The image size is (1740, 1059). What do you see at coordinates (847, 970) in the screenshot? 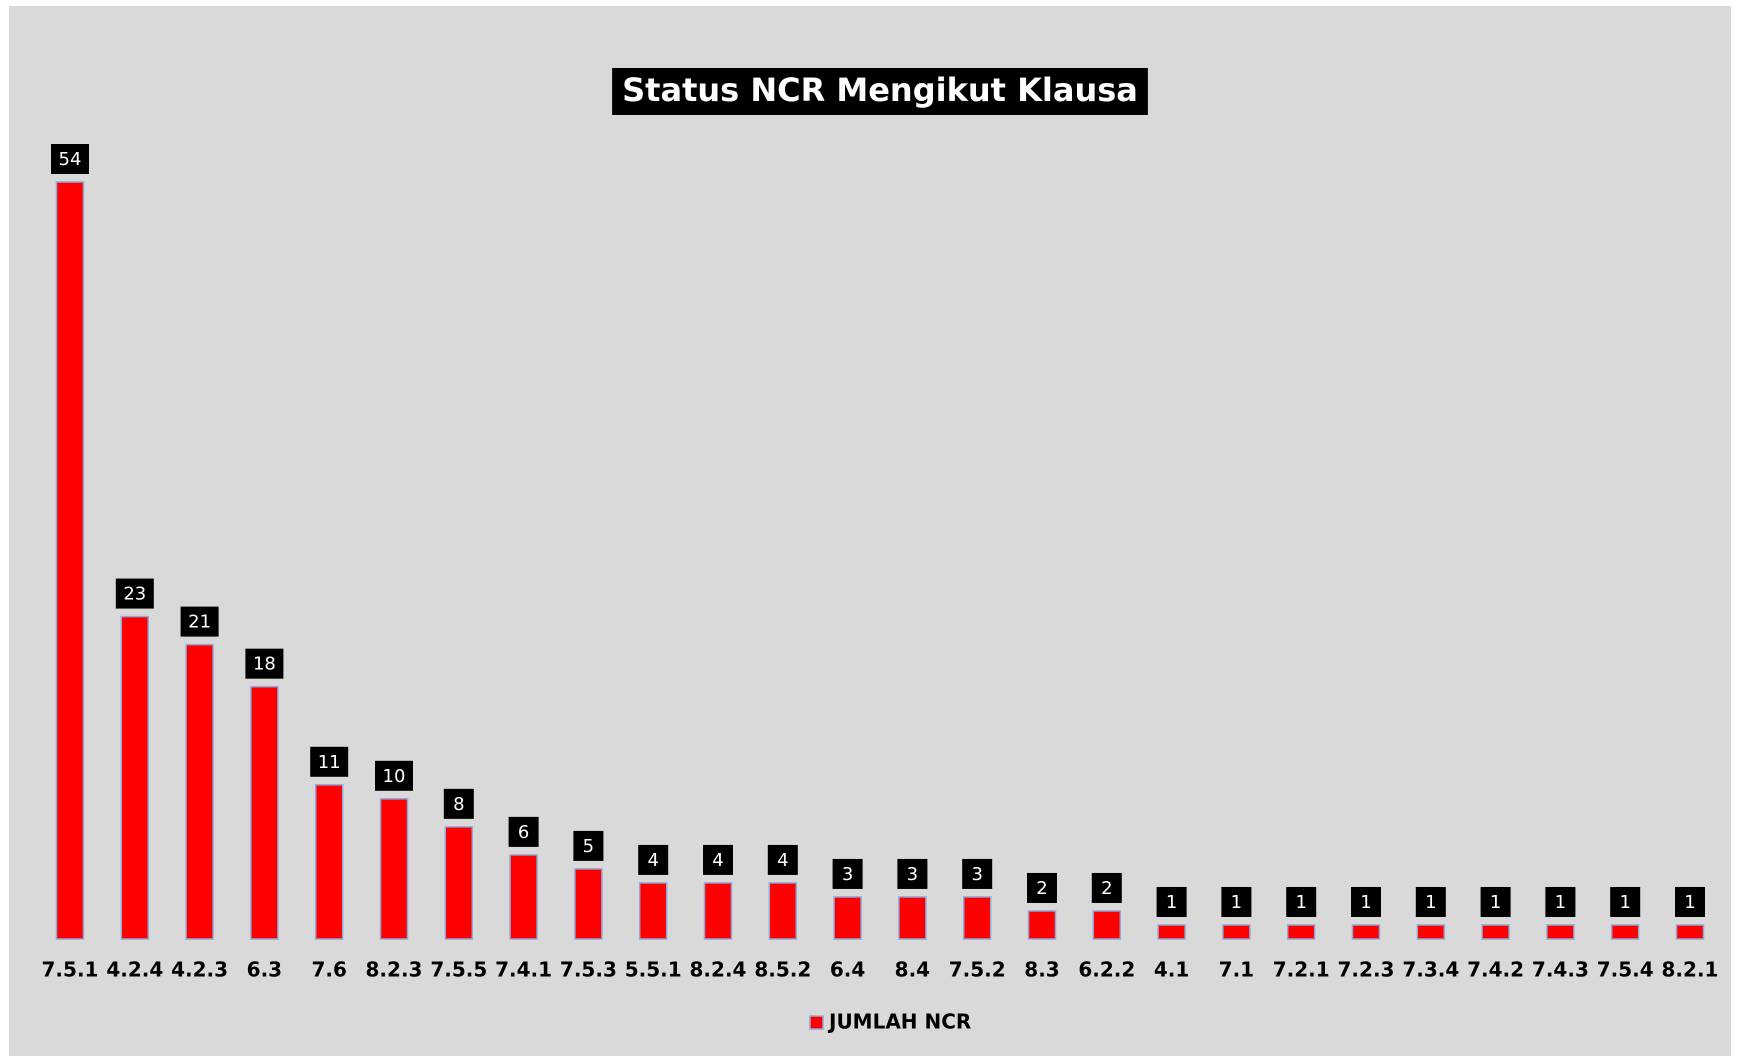
I see `x-tick-label: 6.4` at bounding box center [847, 970].